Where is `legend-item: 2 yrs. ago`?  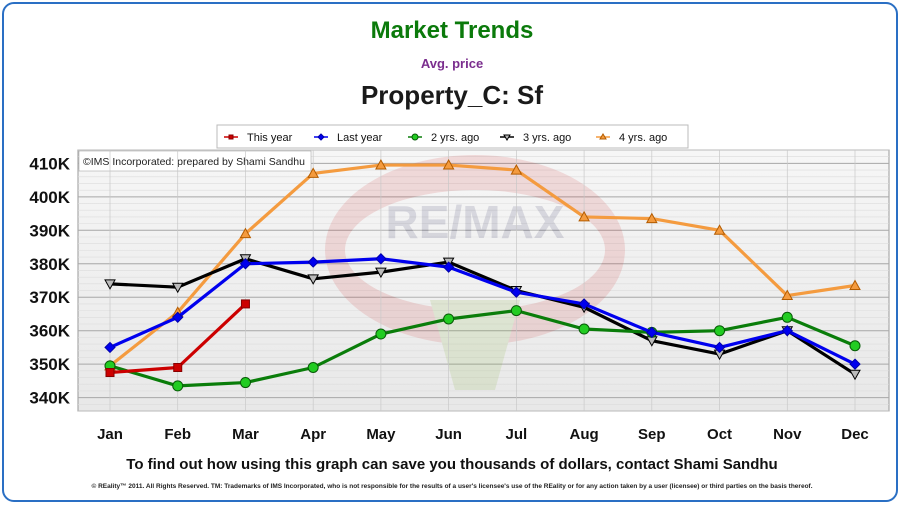
legend-item: 2 yrs. ago is located at coordinates (443, 138).